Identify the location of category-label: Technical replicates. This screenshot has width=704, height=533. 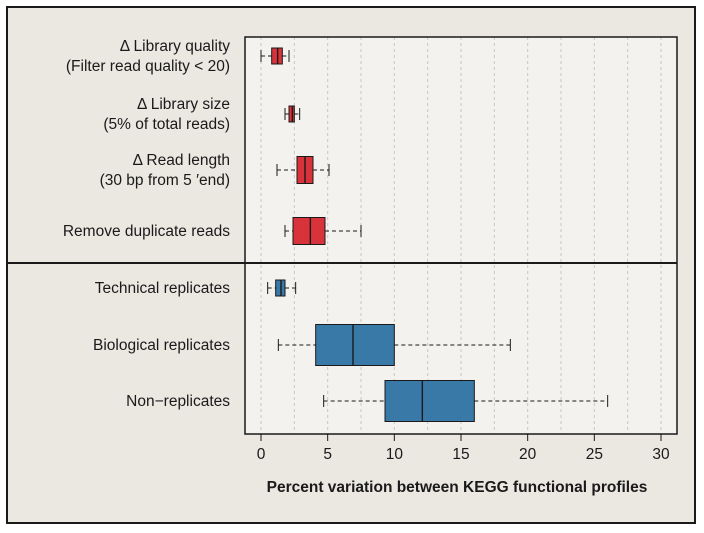
(163, 288).